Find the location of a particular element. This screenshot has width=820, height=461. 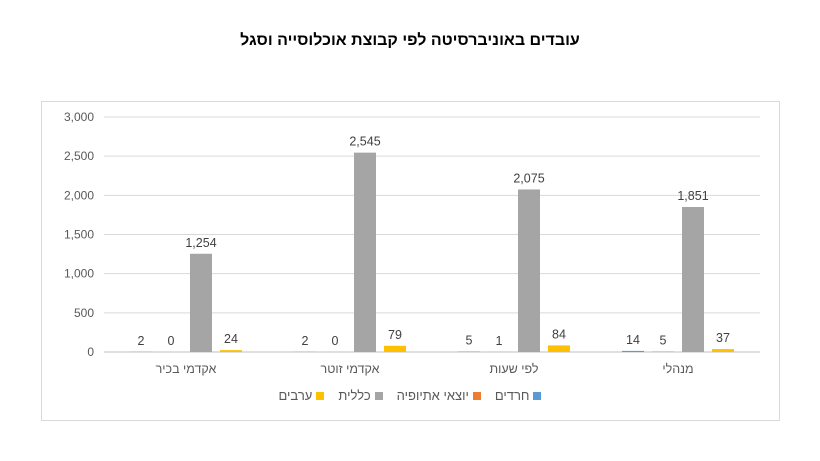

legend-item: חרדים is located at coordinates (518, 395).